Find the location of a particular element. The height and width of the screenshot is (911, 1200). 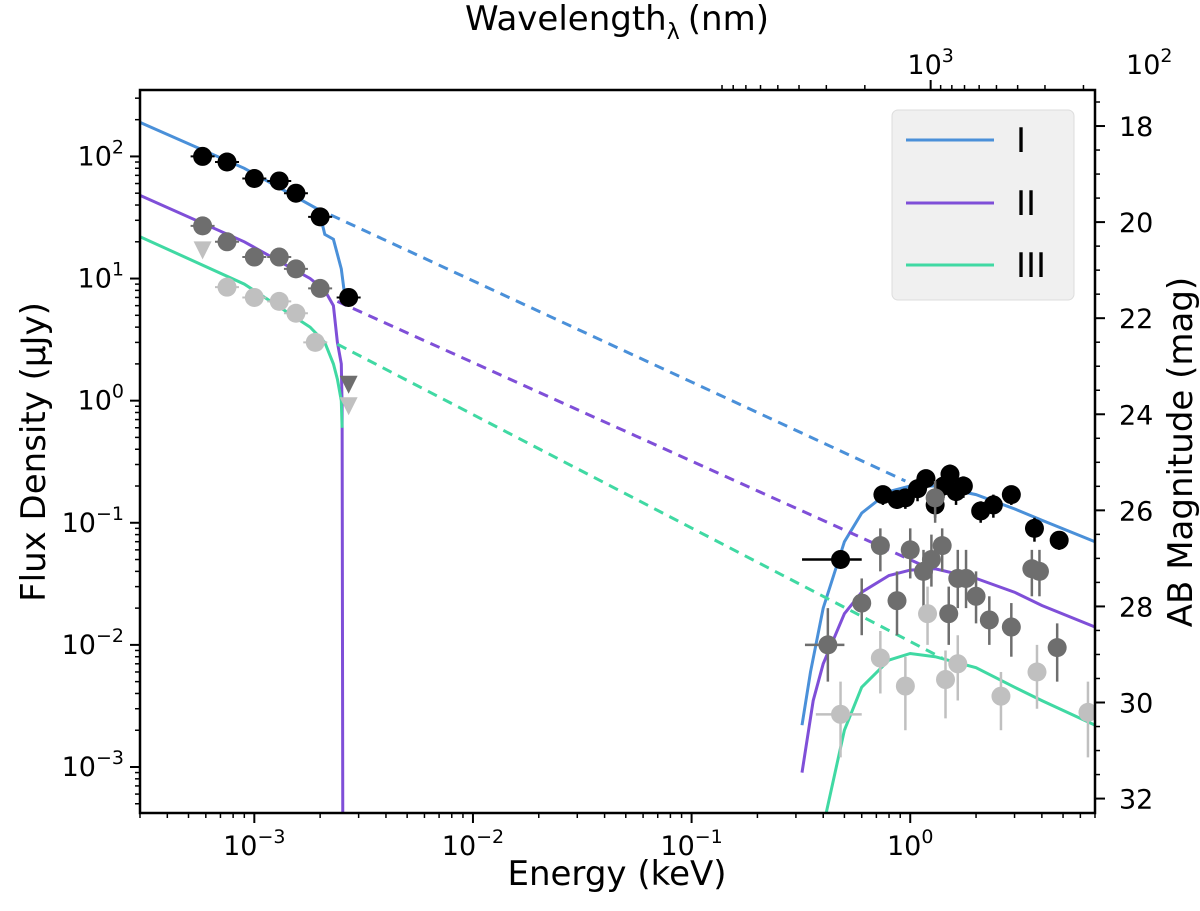

y-tick-label-0: 10⁻³ is located at coordinates (93, 765).